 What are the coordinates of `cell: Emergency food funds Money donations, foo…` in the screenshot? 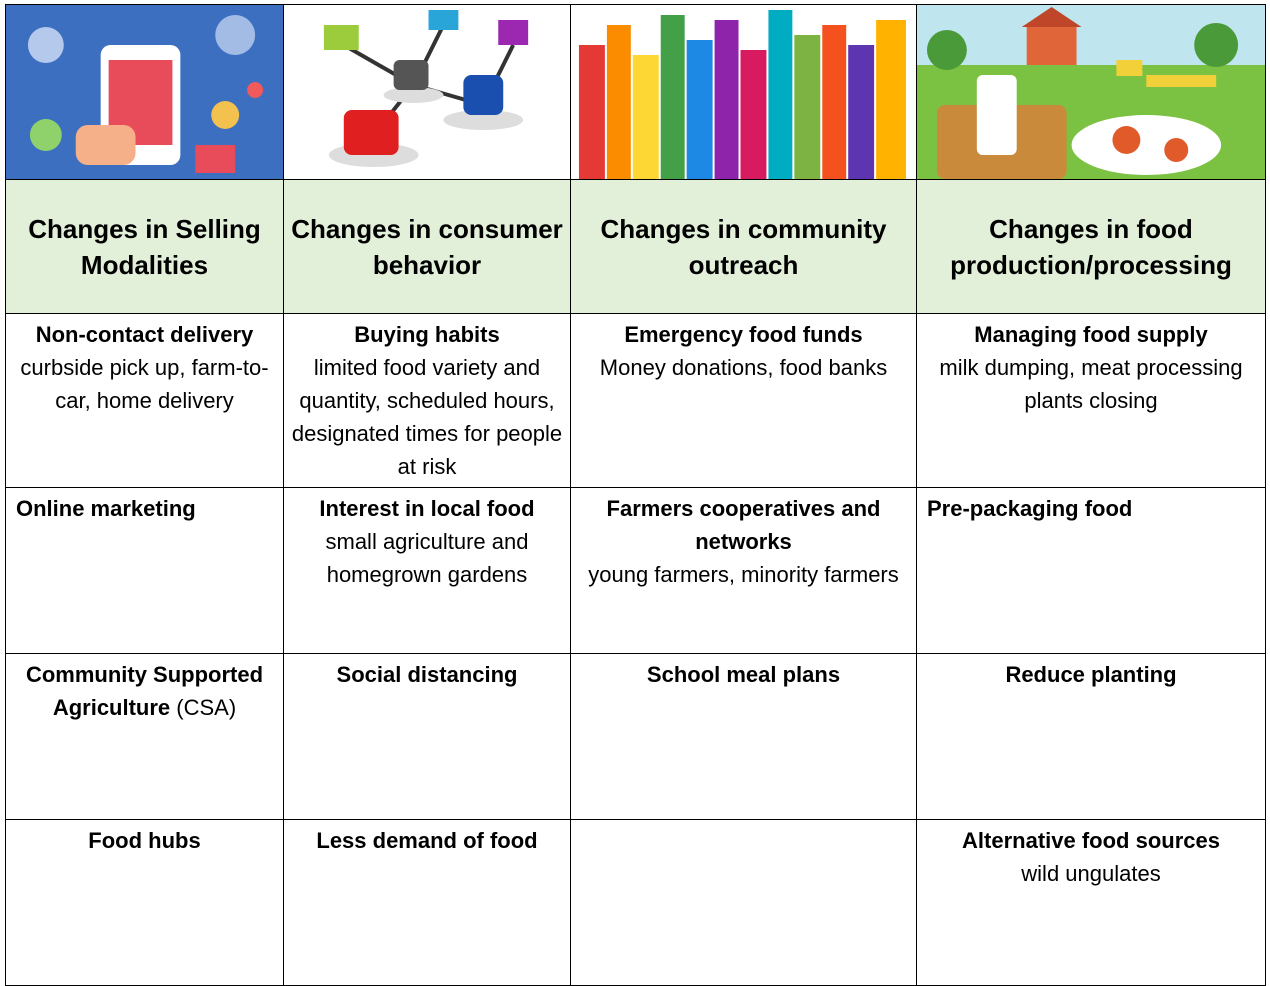 It's located at (743, 400).